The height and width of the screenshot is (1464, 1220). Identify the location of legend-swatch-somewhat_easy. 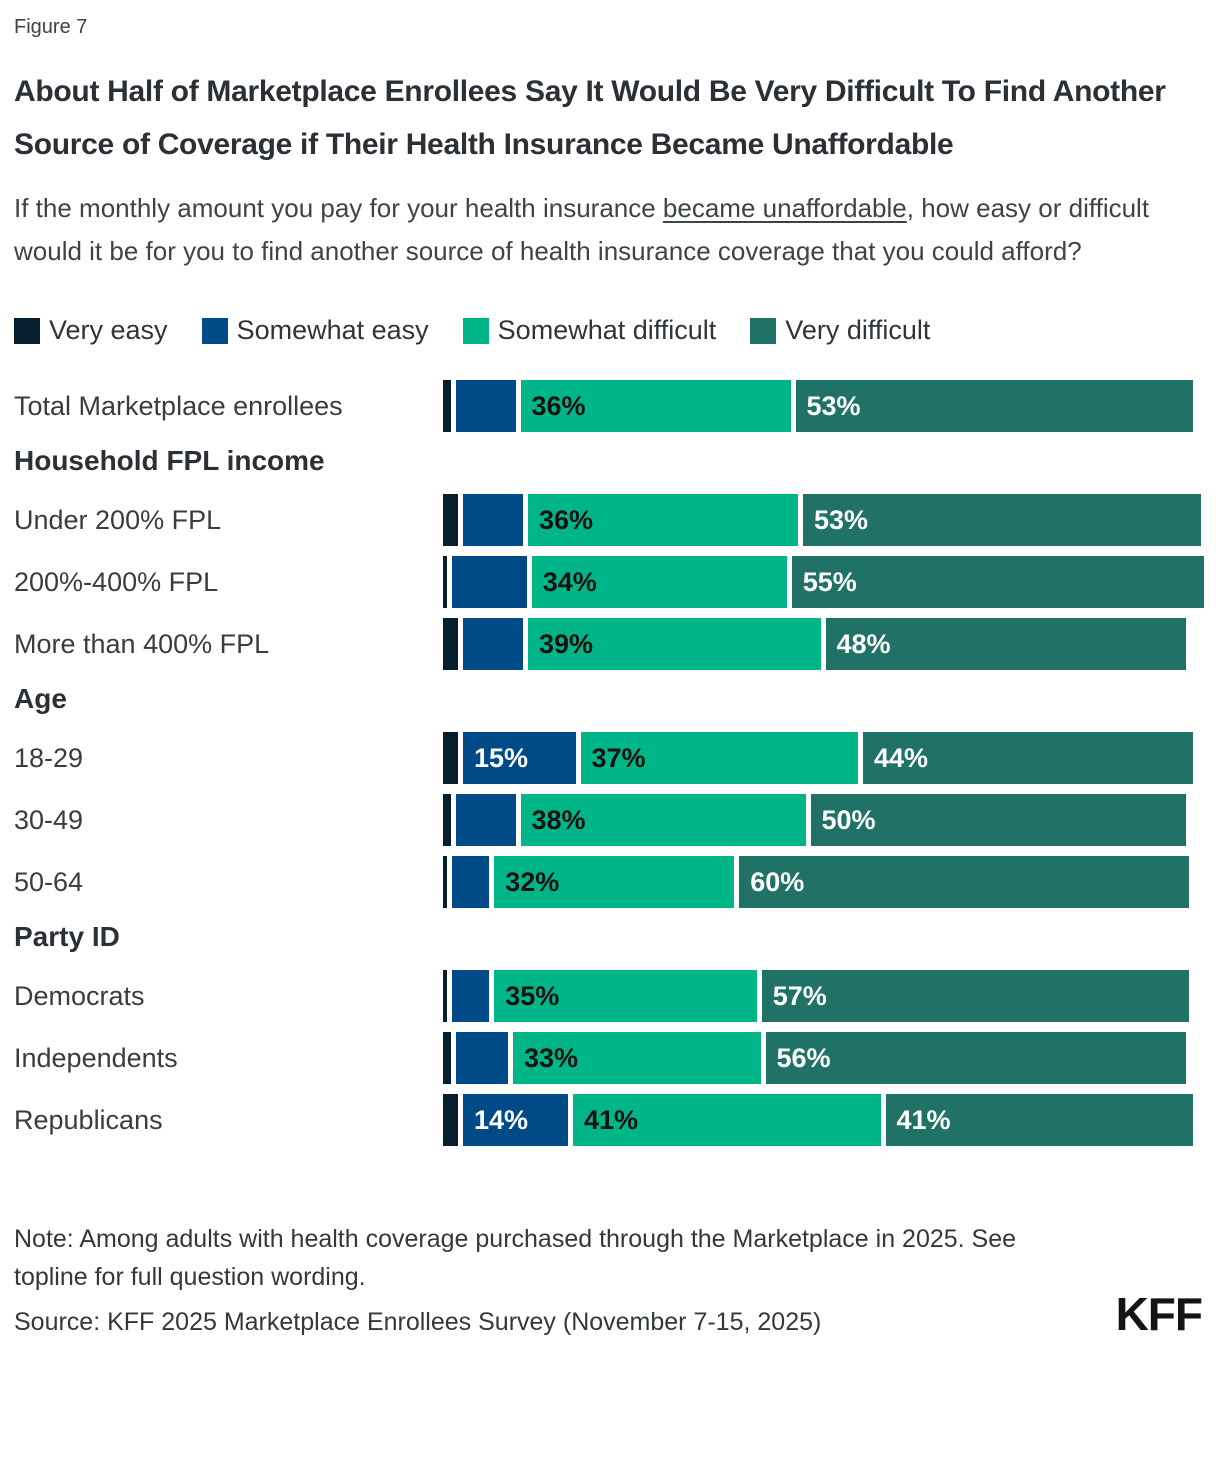
(214, 330).